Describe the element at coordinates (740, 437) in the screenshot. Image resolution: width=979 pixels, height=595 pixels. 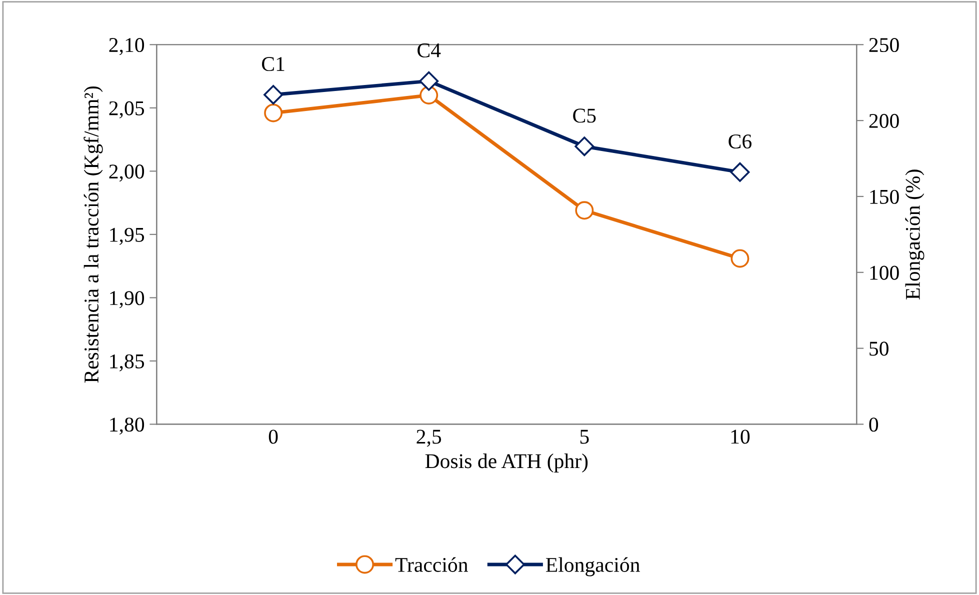
I see `x-tick-label: 10` at that location.